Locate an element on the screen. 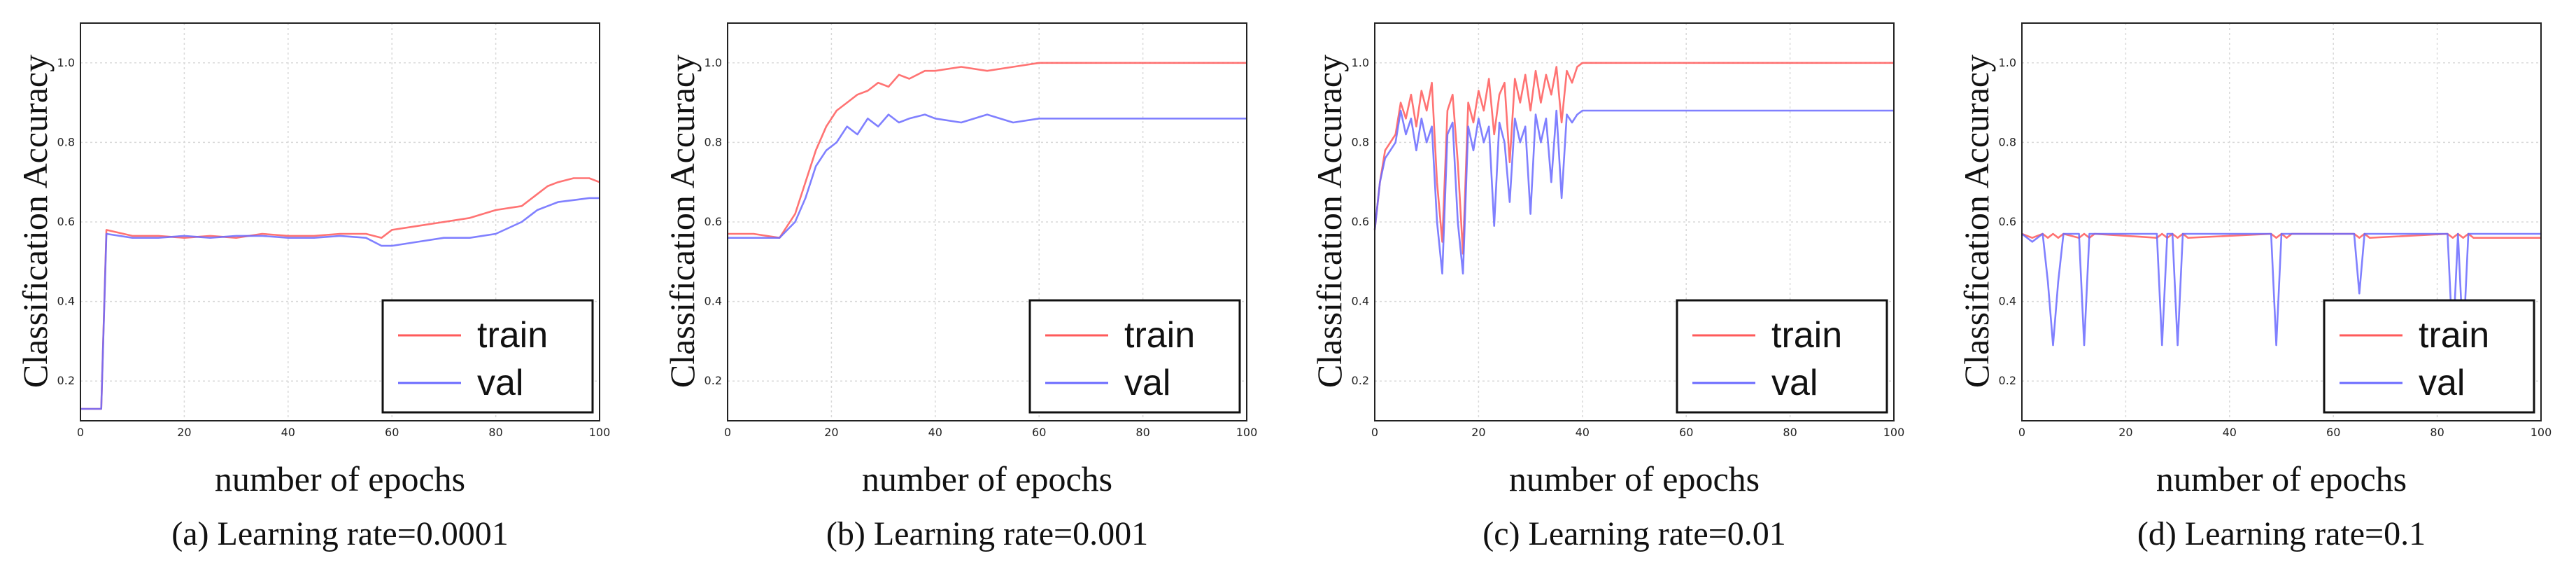 Image resolution: width=2576 pixels, height=579 pixels. chart-caption: (b) Learning rate=0.001 is located at coordinates (987, 533).